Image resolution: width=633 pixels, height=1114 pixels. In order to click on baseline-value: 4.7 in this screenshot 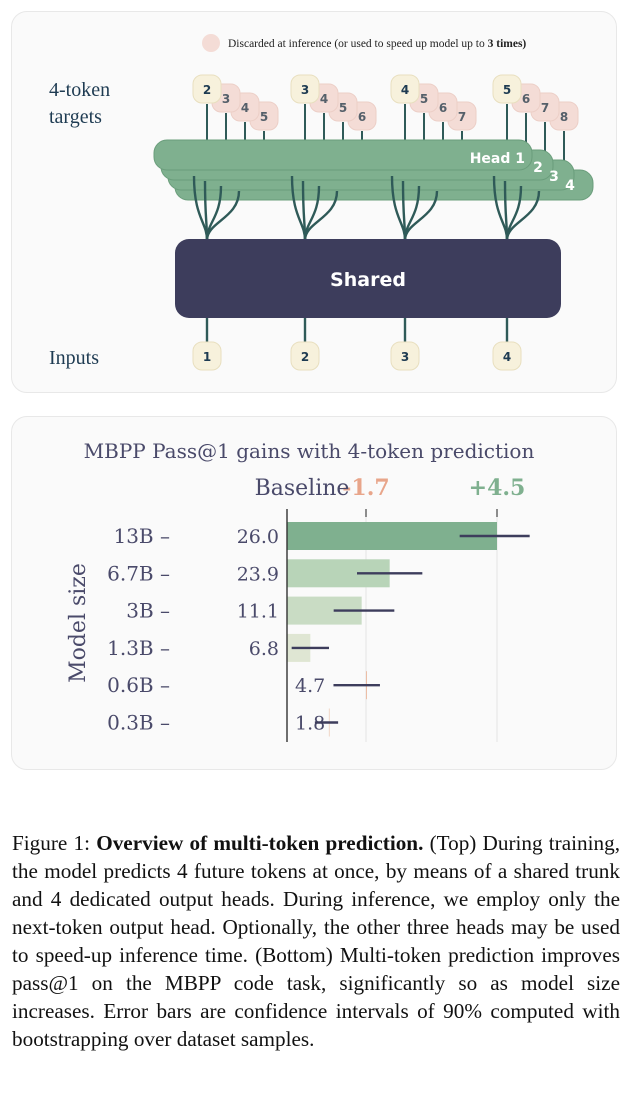, I will do `click(310, 686)`.